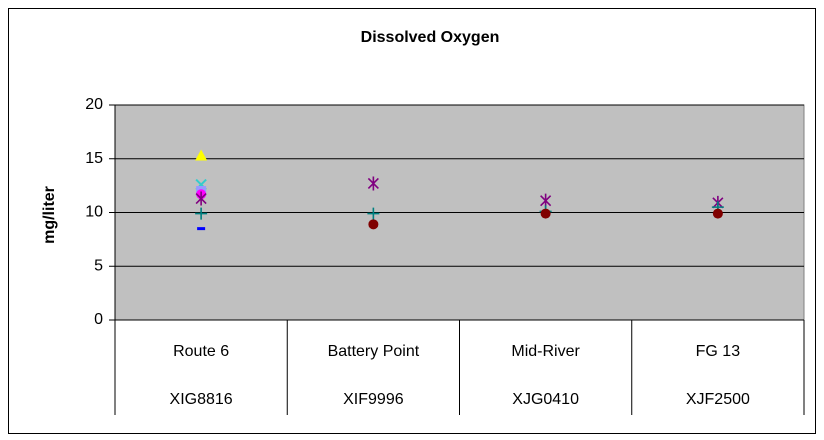  I want to click on x-tick-label: FG 13, so click(718, 351).